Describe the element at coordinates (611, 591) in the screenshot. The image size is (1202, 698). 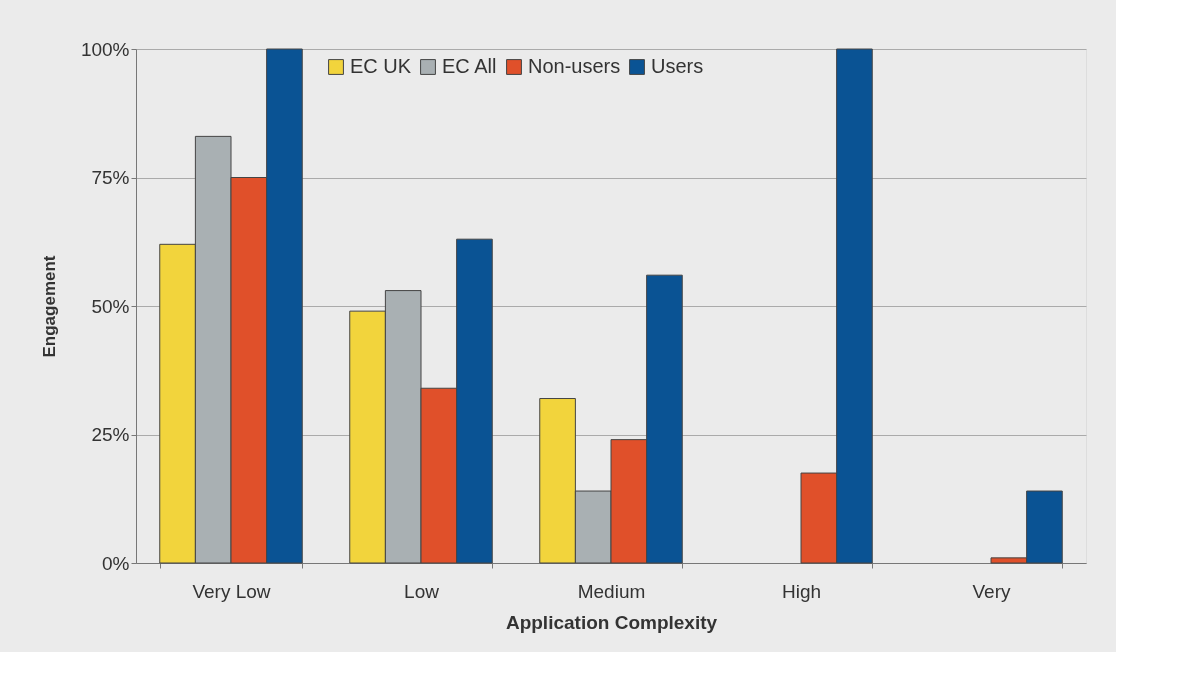
I see `x-tick-label: Medium` at that location.